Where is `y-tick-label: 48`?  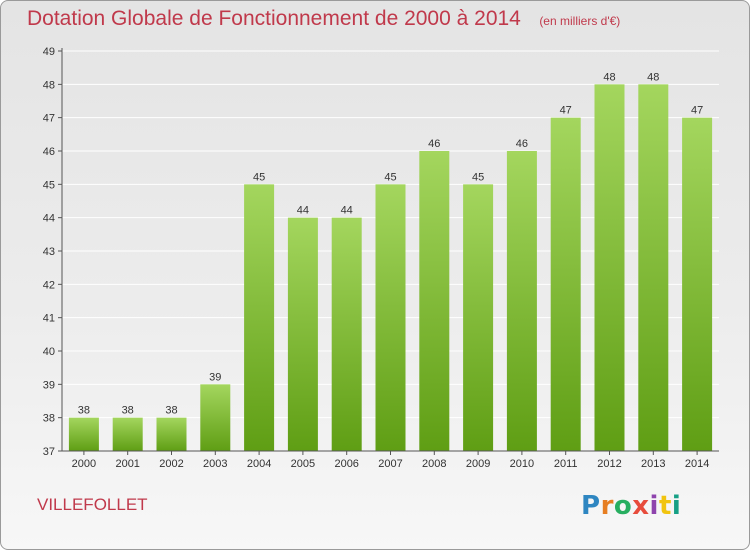 y-tick-label: 48 is located at coordinates (49, 85).